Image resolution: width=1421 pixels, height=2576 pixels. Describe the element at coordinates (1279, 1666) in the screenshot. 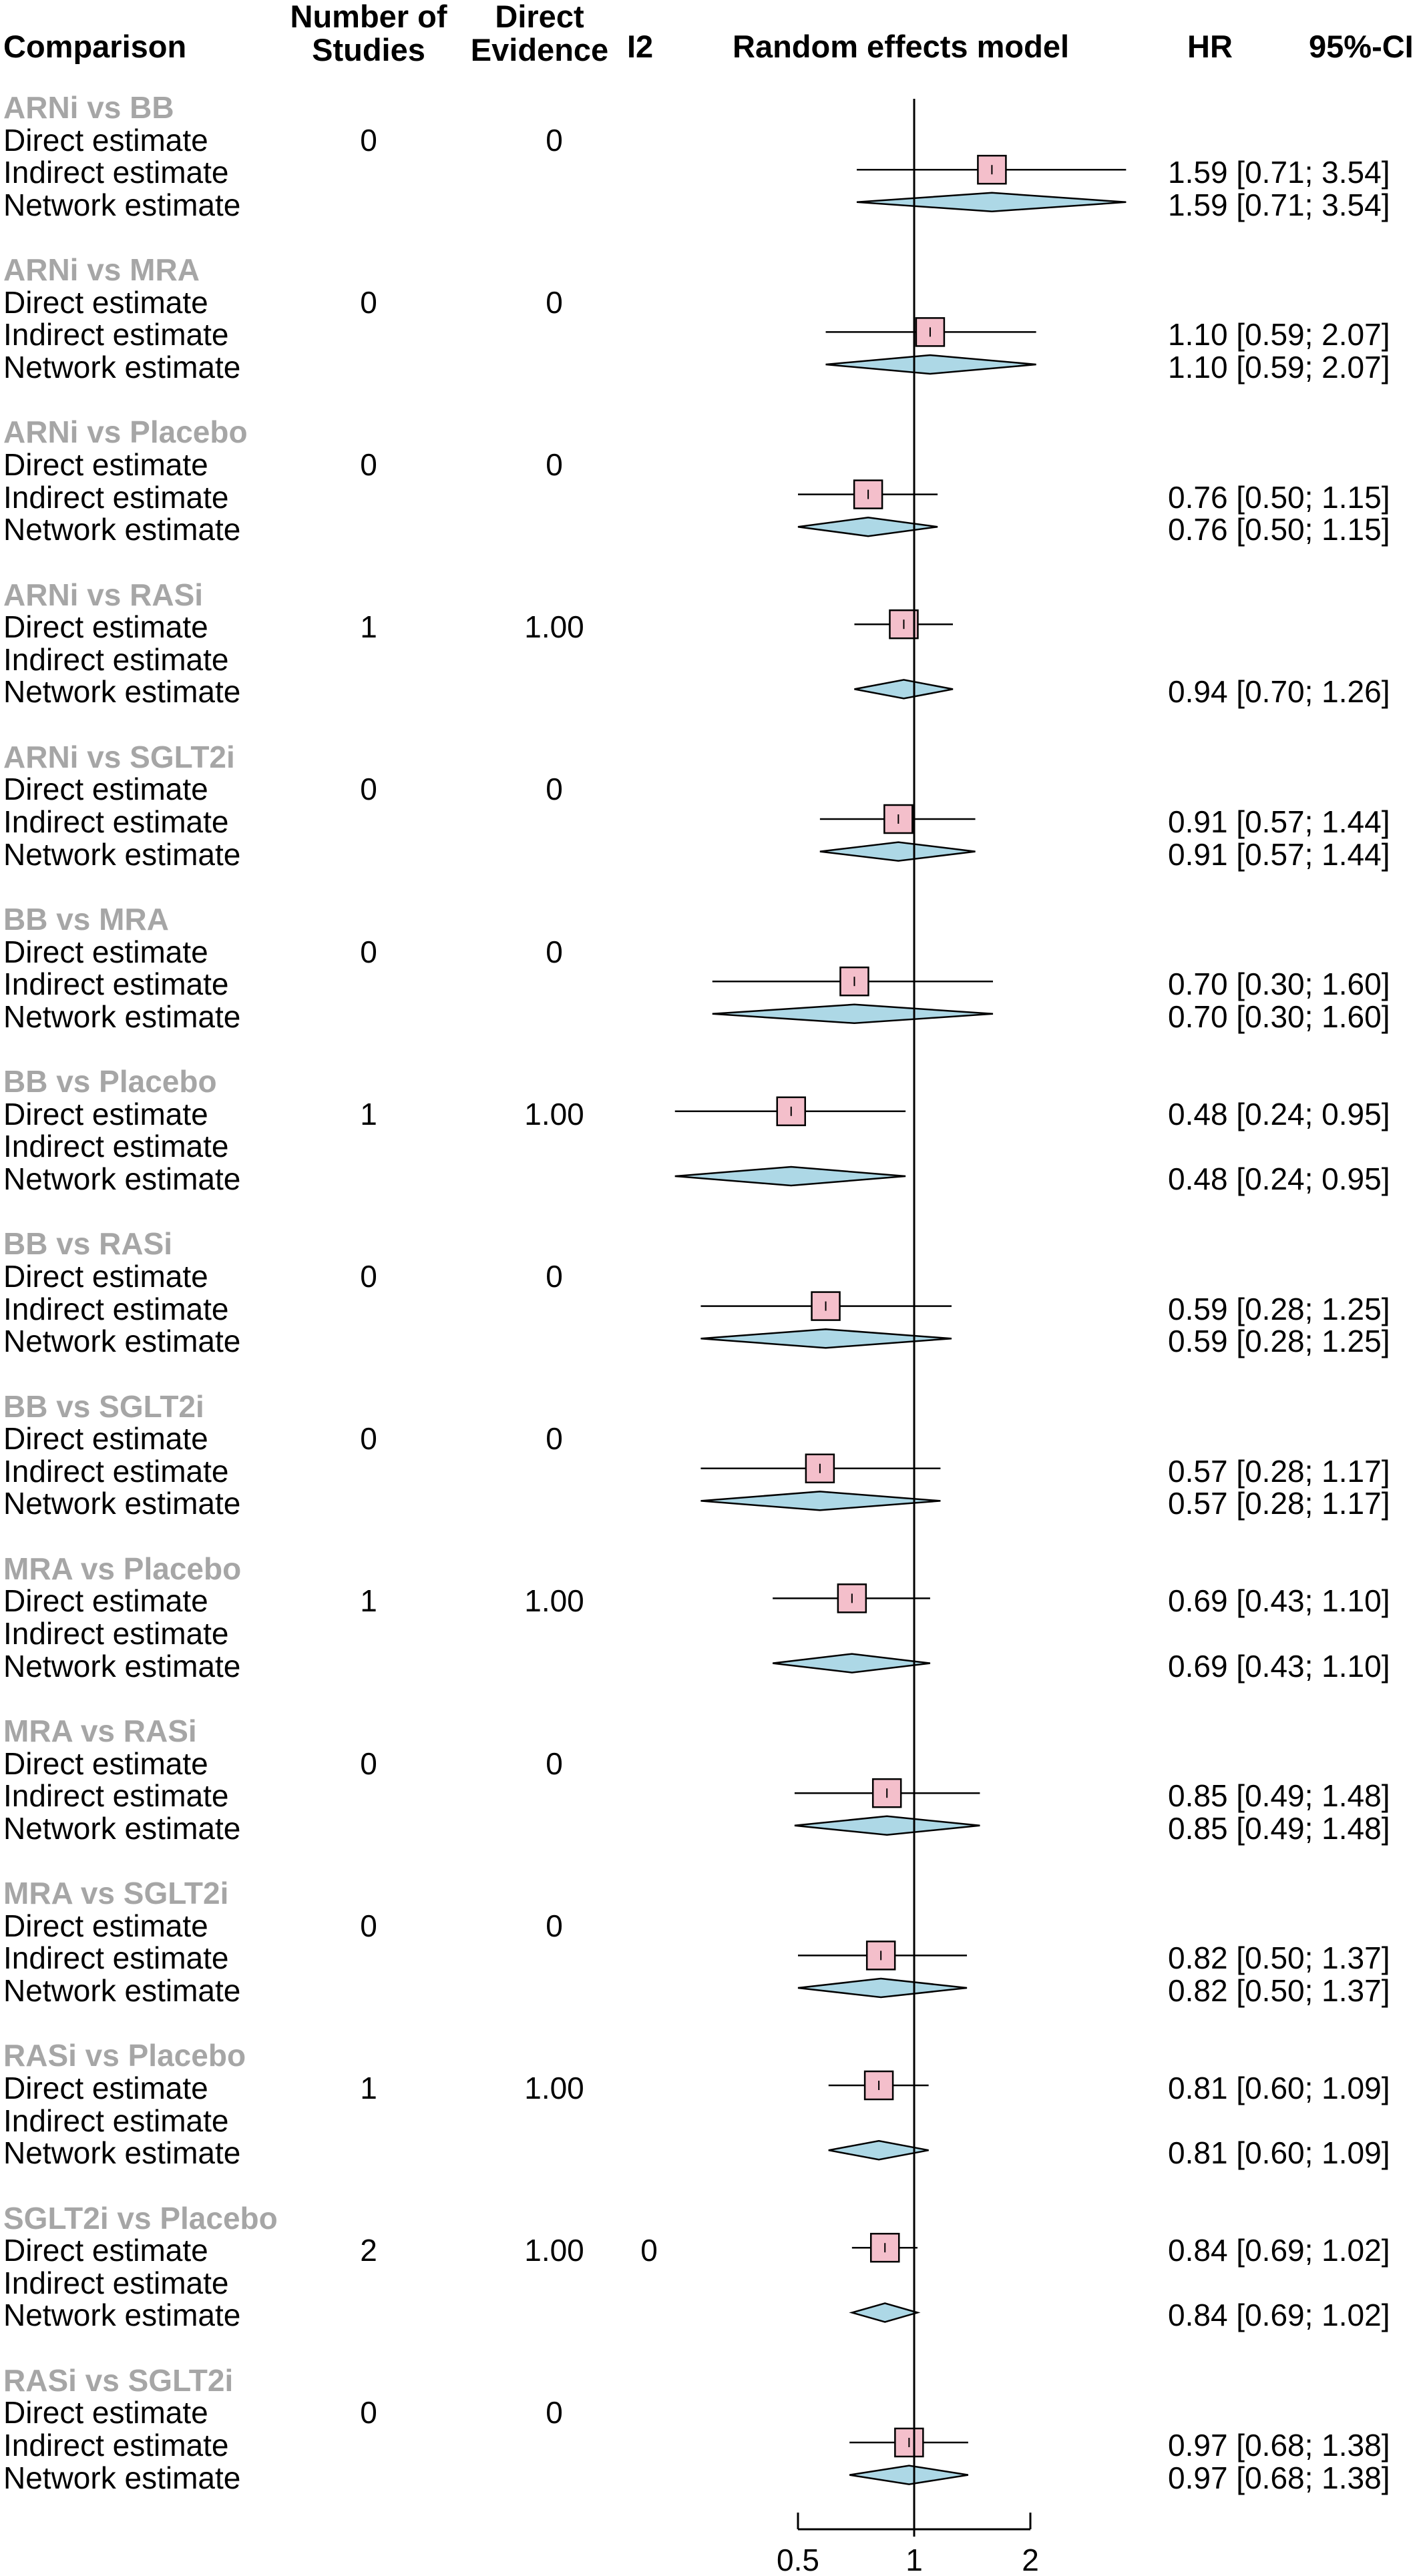

I see `network-hr-ci-value: 0.69 [0.43; 1.10]` at that location.